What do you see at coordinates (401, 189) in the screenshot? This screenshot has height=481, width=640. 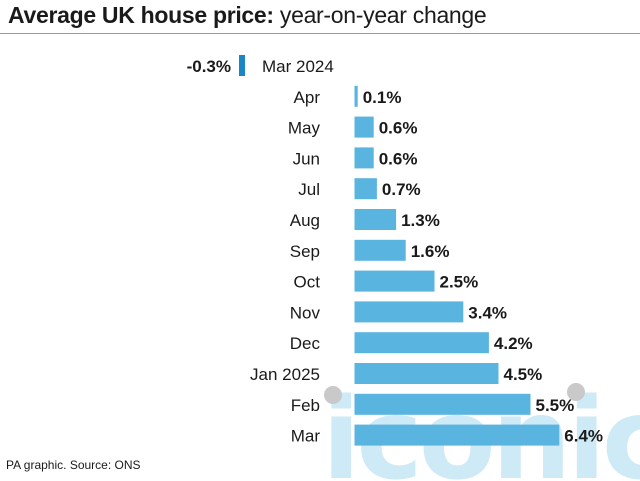 I see `value-label: 0.7%` at bounding box center [401, 189].